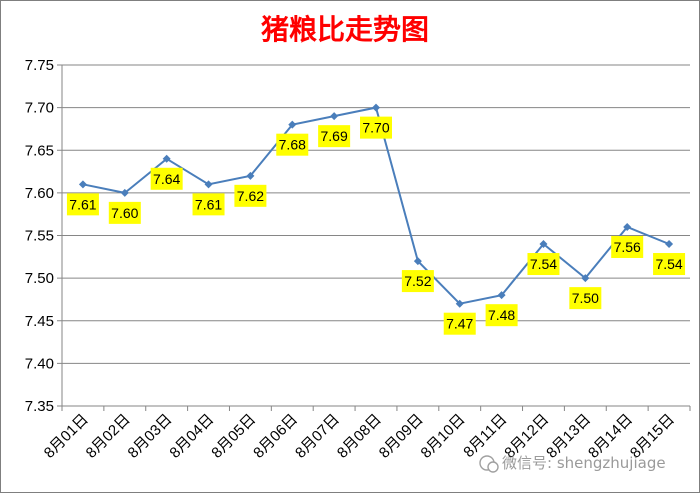 This screenshot has width=700, height=493. I want to click on data-label-text: 7.56, so click(627, 247).